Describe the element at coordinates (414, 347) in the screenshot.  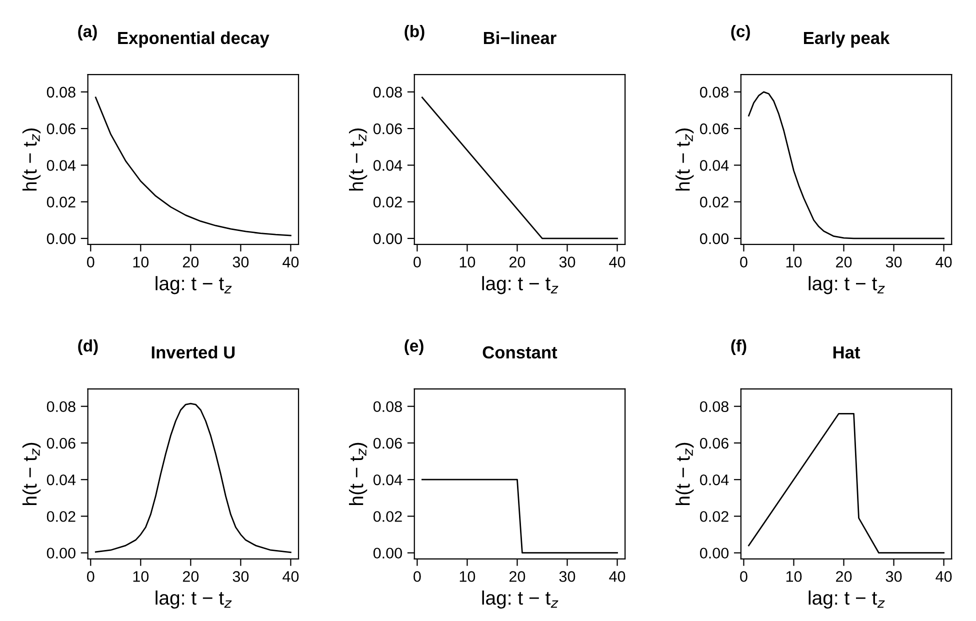
I see `text: (e)` at that location.